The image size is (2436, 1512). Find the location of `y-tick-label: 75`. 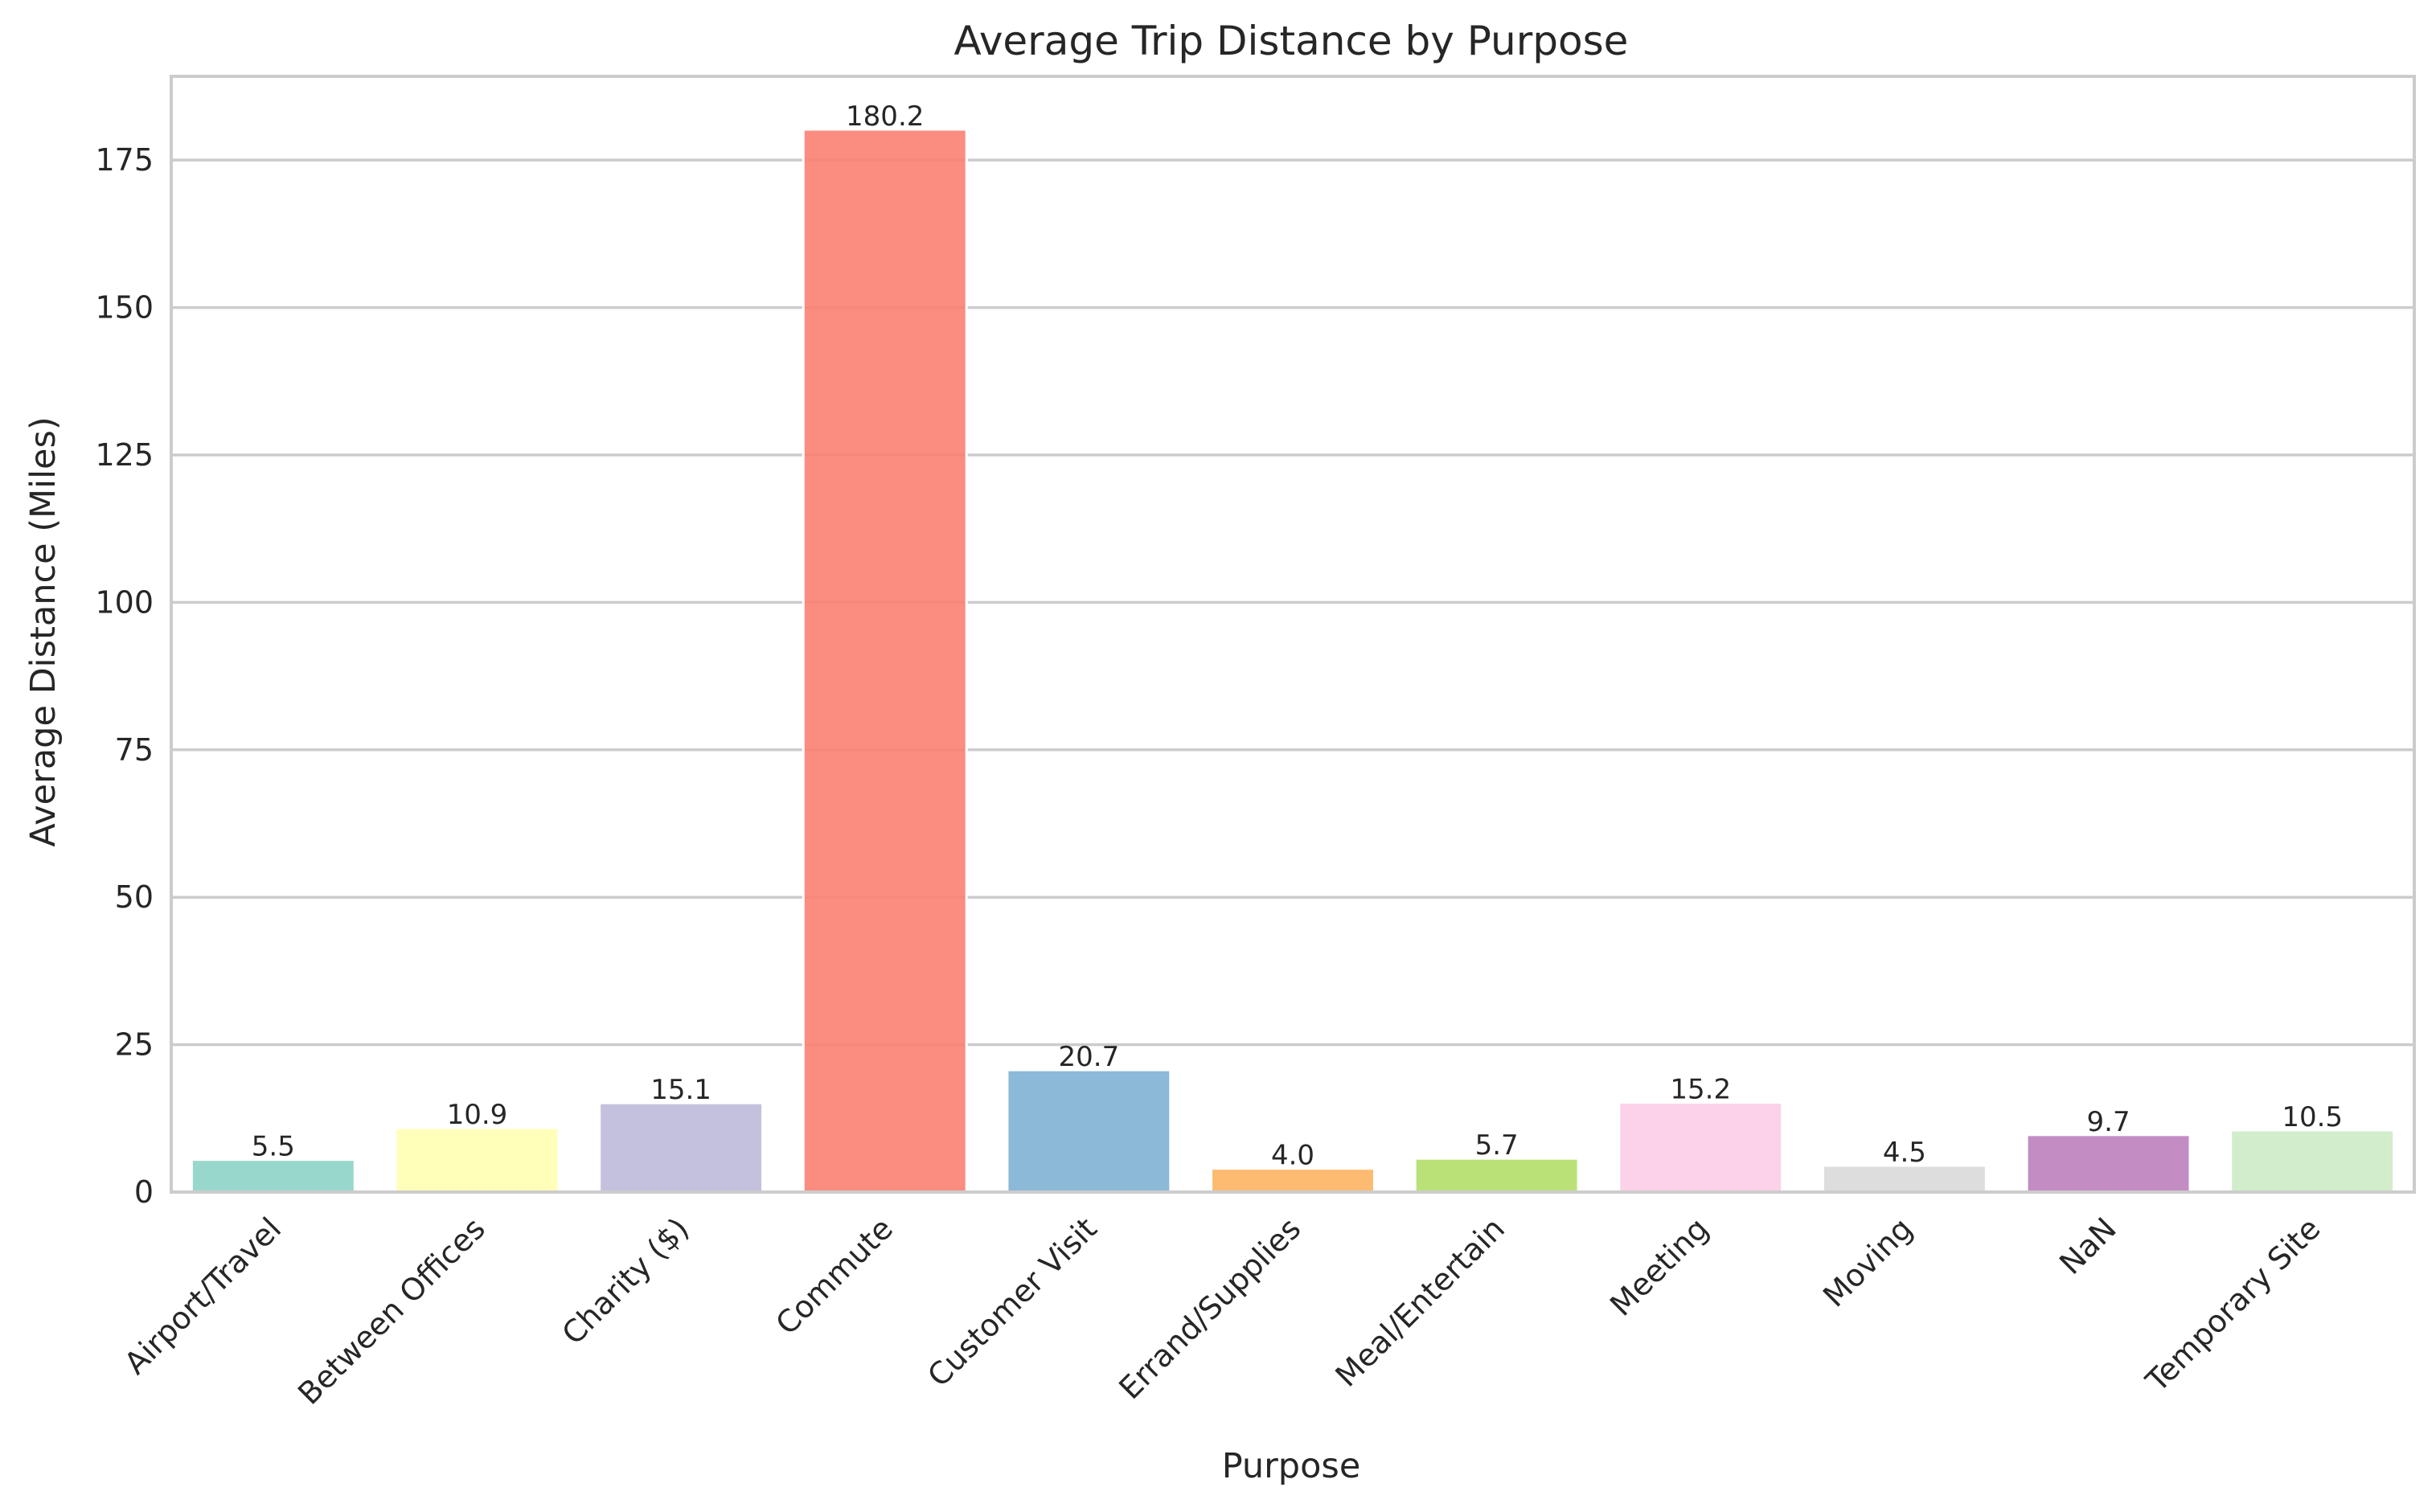

y-tick-label: 75 is located at coordinates (135, 750).